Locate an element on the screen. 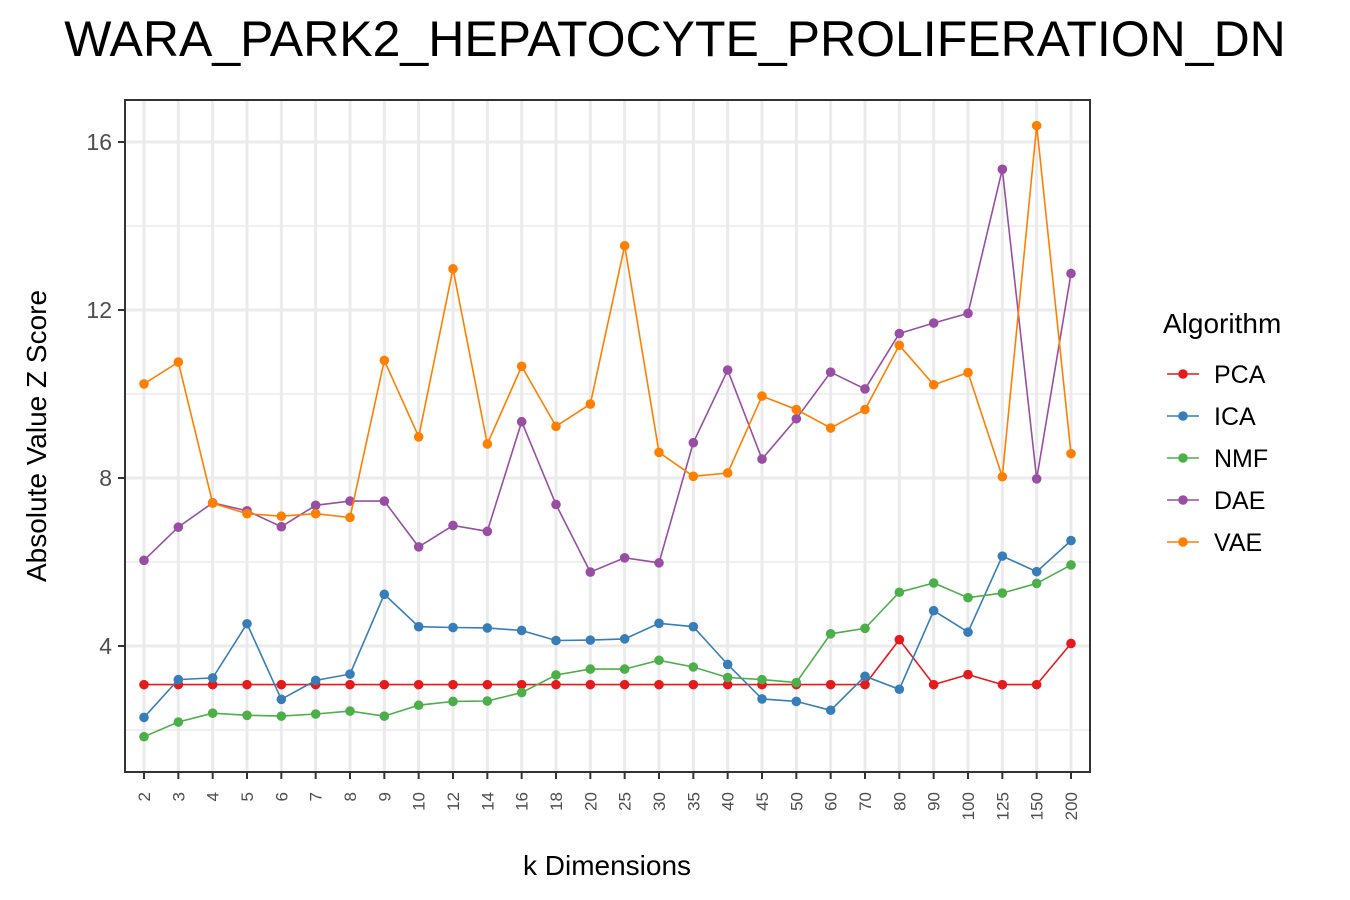  x-tick-label: 90 is located at coordinates (934, 801).